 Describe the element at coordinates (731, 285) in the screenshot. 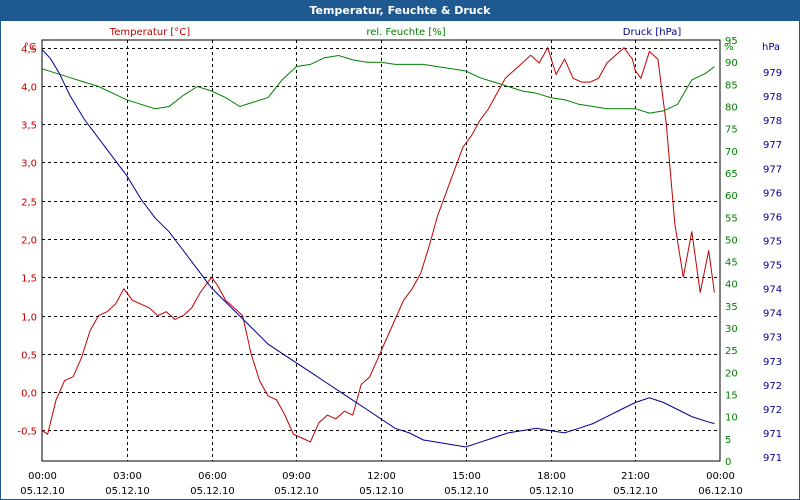

I see `humidity-tick-label: 40` at that location.